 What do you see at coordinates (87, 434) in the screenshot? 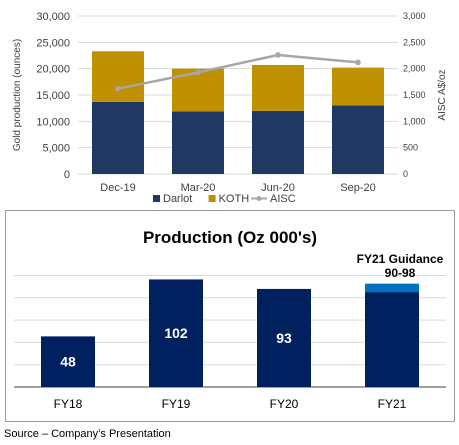
I see `source-note: Source – Company’s Presentation` at bounding box center [87, 434].